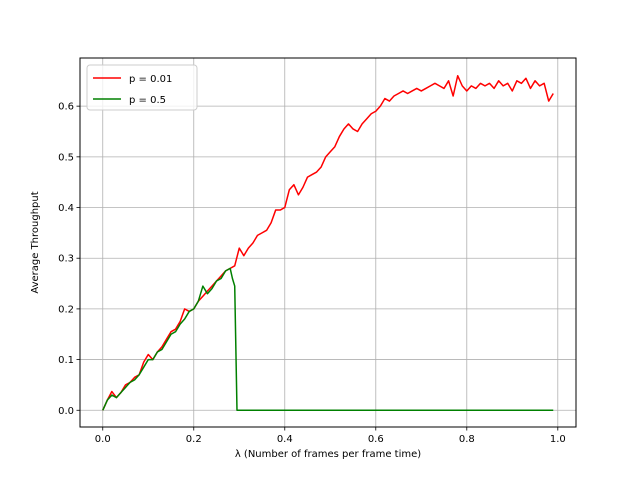 This screenshot has width=640, height=480. Describe the element at coordinates (142, 87) in the screenshot. I see `legend: p = 0.01 p = 0.5` at that location.